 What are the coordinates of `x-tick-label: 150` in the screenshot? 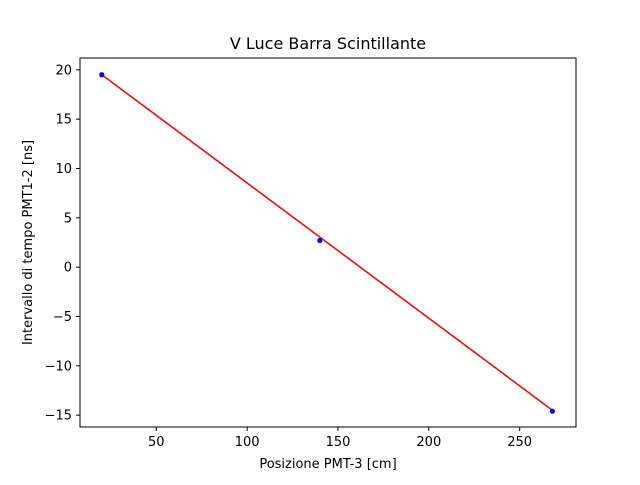 It's located at (338, 442).